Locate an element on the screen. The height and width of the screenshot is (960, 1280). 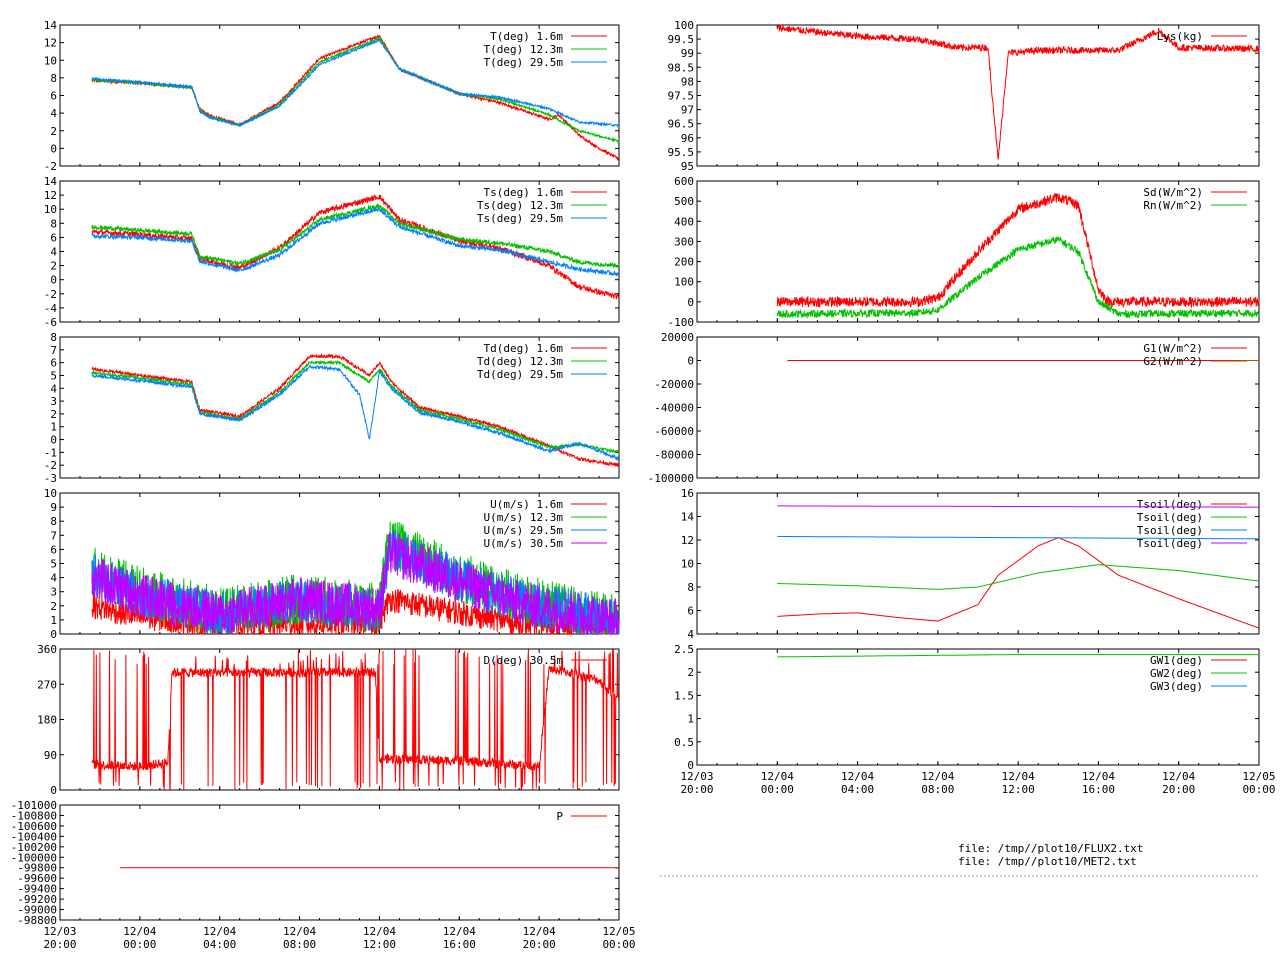
y-tick-label: -100200 is located at coordinates (34, 847).